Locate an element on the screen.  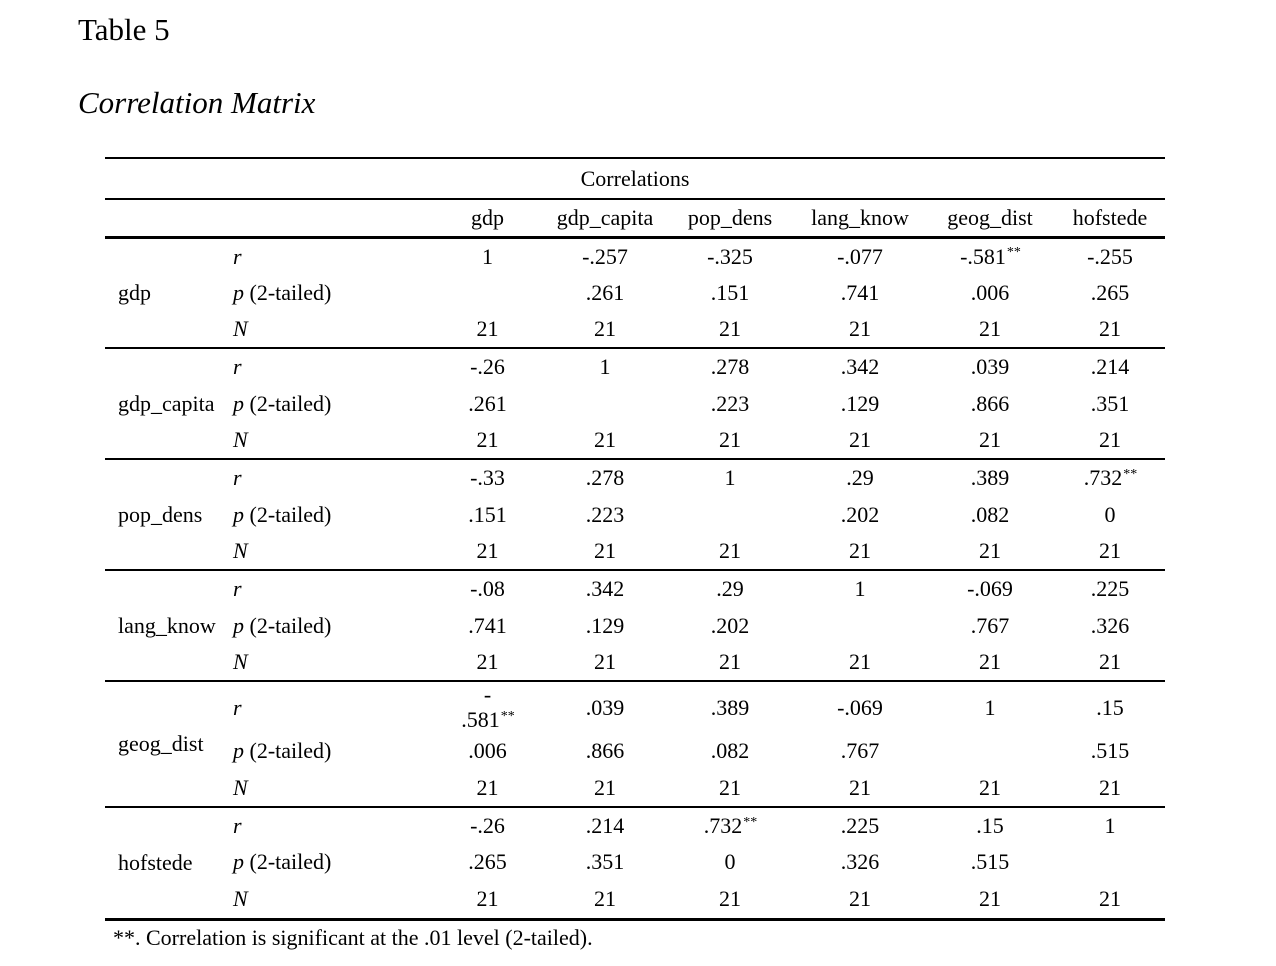
p-value-lang_know-hofstede: .326 is located at coordinates (1110, 625).